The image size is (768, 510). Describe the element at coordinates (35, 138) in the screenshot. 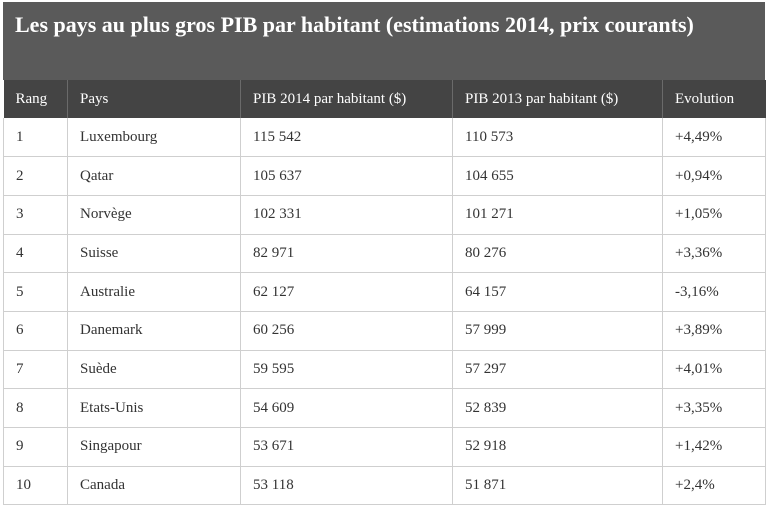

I see `cell-rank: 1` at that location.